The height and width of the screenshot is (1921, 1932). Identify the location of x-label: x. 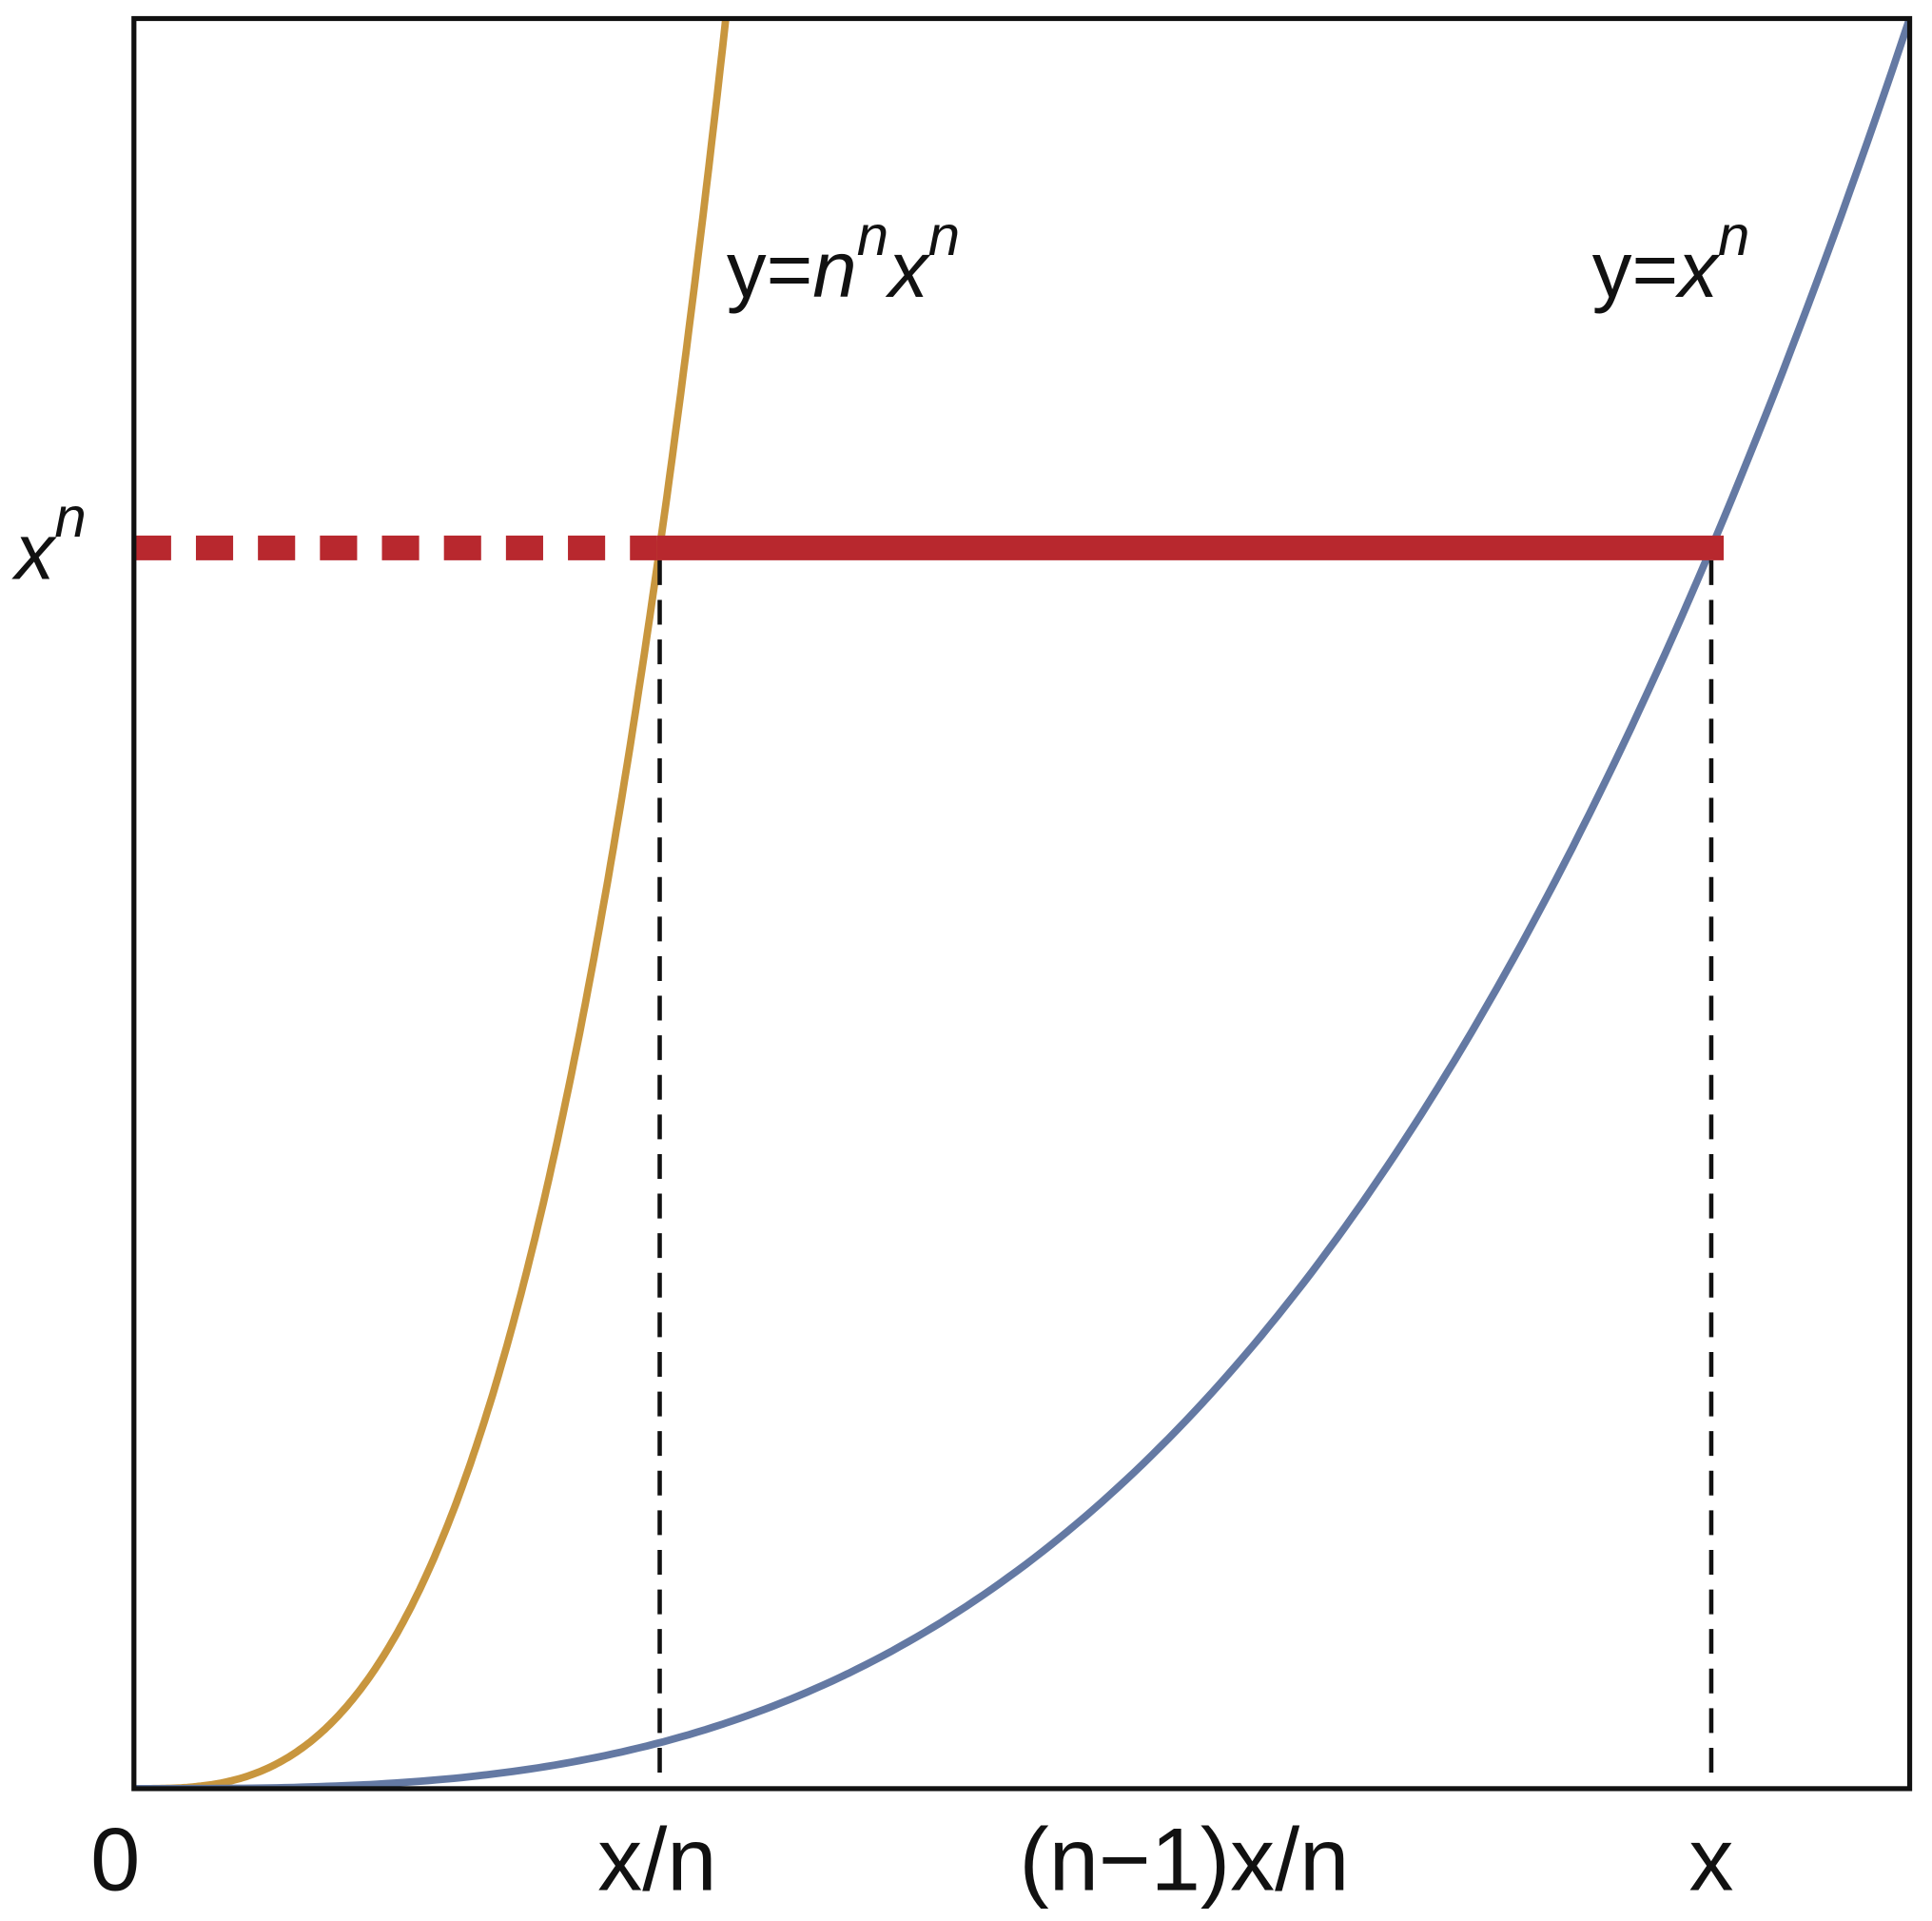
(1711, 1860).